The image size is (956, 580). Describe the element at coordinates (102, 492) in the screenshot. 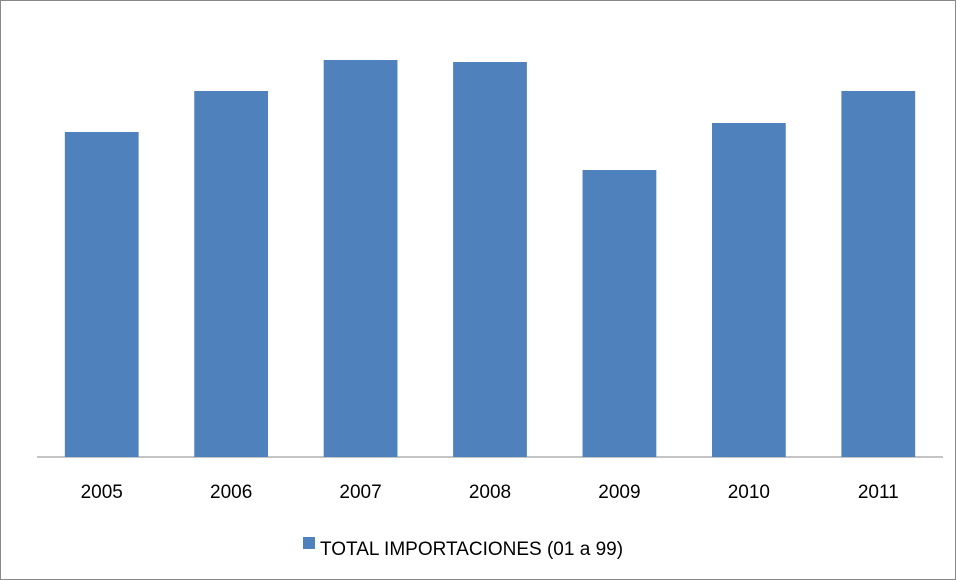

I see `x-tick-label: 2005` at that location.